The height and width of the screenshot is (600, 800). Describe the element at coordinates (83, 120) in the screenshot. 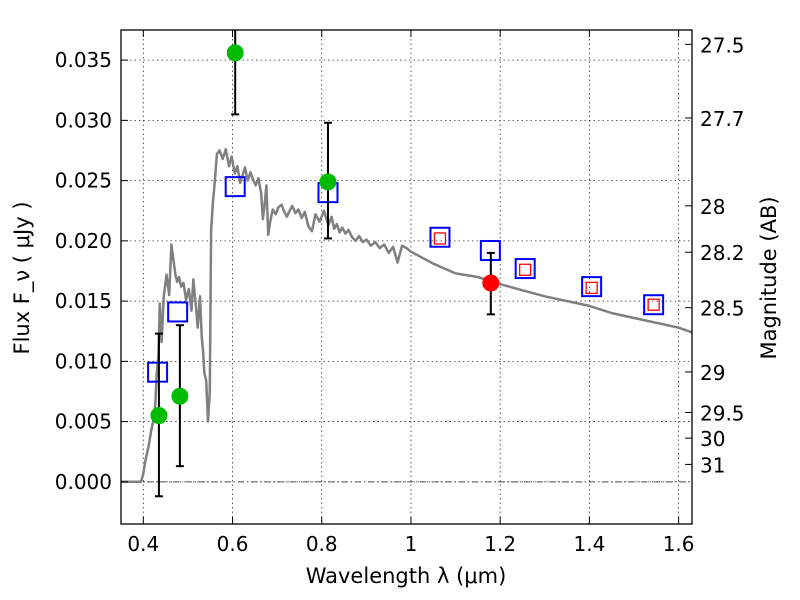

I see `y-tick-label: 0.030` at that location.